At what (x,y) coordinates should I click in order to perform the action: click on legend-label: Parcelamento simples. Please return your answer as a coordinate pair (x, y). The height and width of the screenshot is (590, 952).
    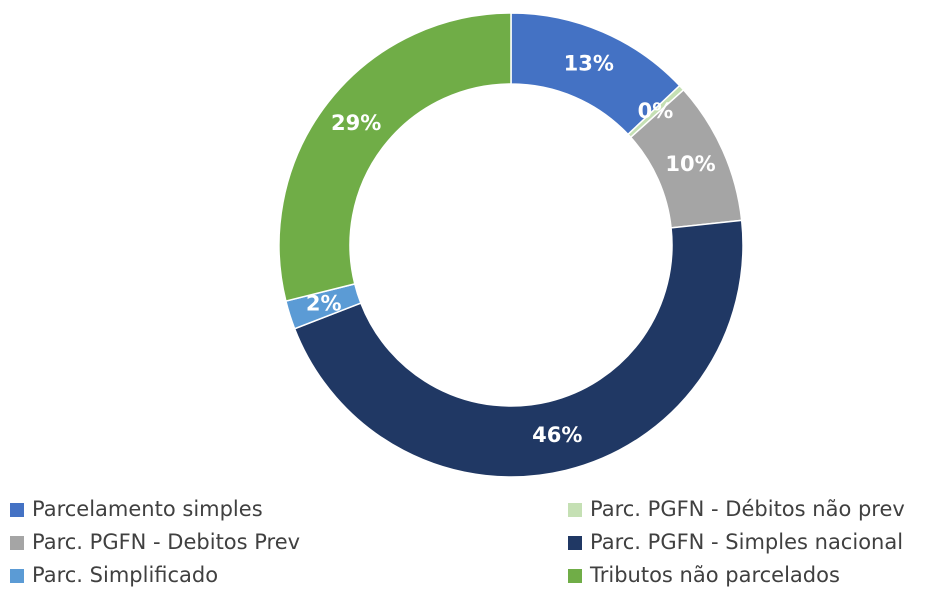
    Looking at the image, I should click on (147, 509).